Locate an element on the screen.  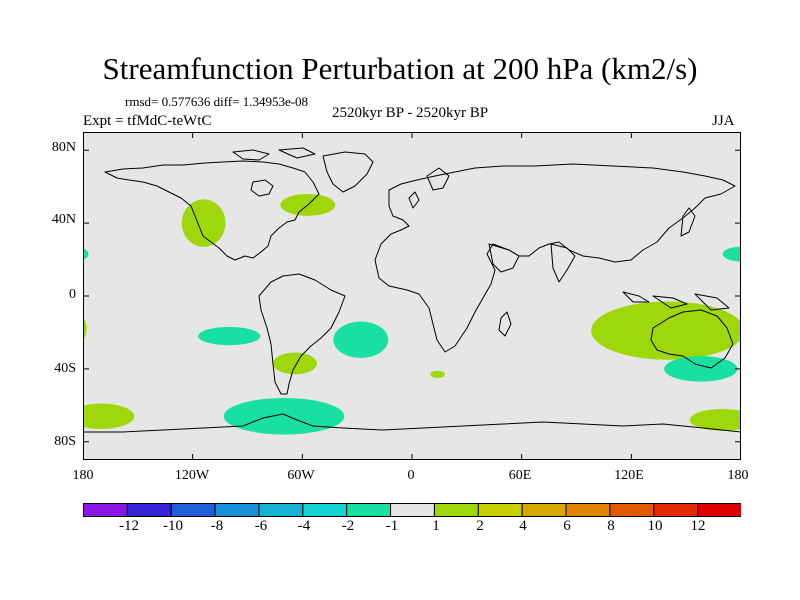
colorbar-label-m12: -12 is located at coordinates (129, 526).